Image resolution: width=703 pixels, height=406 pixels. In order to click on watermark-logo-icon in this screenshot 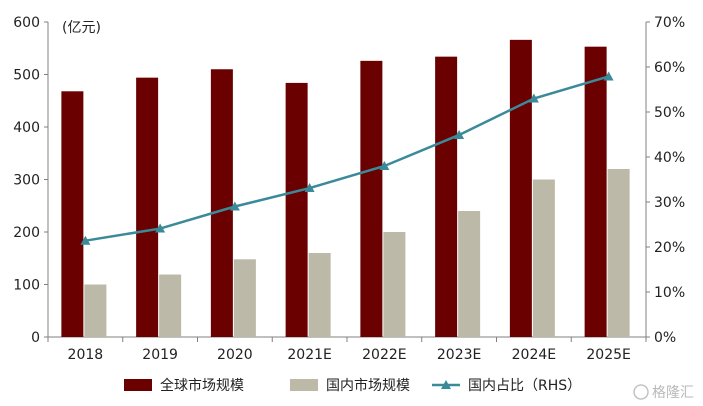, I will do `click(641, 392)`.